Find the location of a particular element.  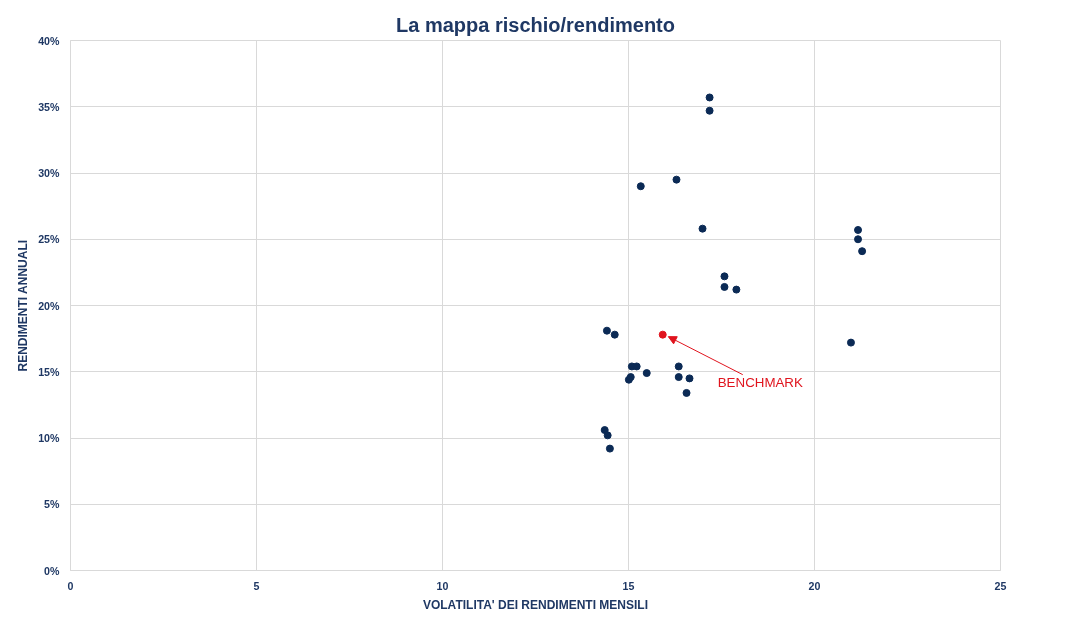

x-tick-label: 20 is located at coordinates (814, 585).